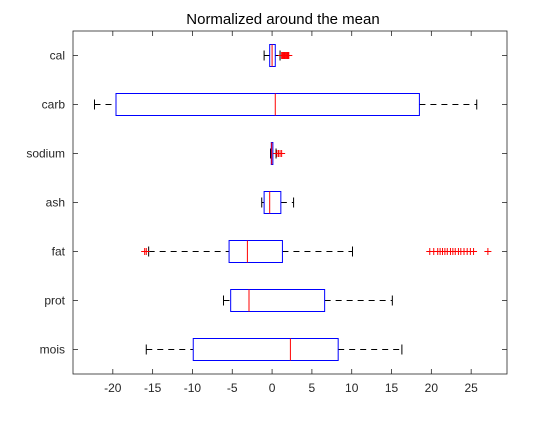  What do you see at coordinates (55, 203) in the screenshot?
I see `category-label: ash` at bounding box center [55, 203].